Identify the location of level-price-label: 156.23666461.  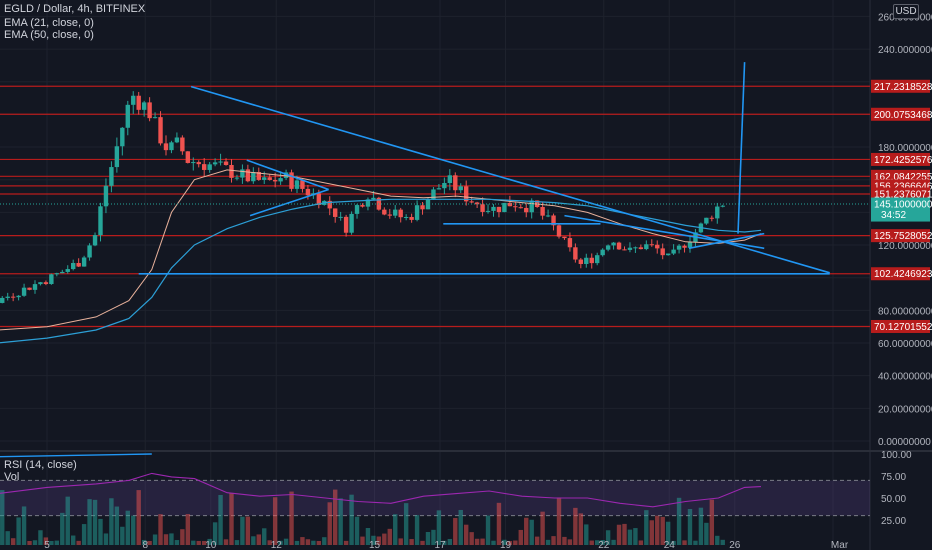
(903, 186).